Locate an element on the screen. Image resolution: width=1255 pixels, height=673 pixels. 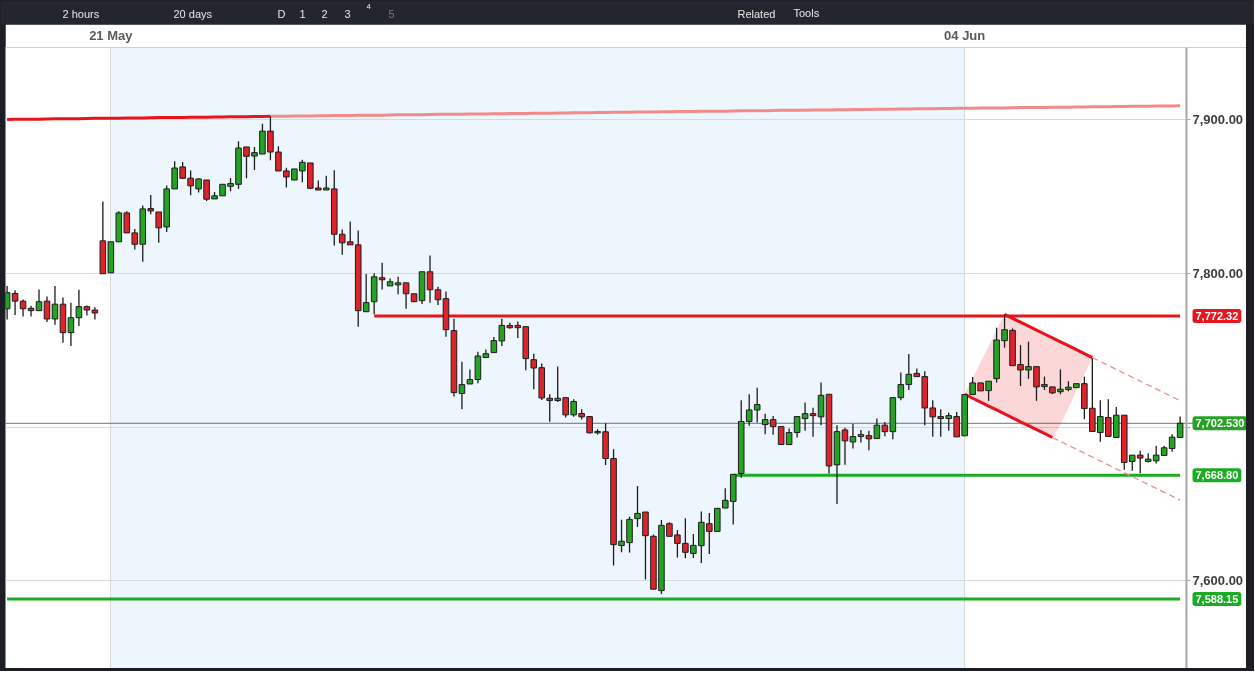
text: D is located at coordinates (281, 13).